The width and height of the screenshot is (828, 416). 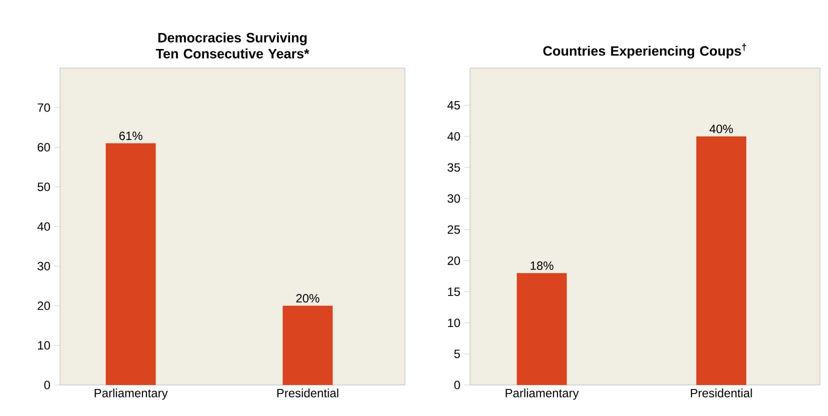 What do you see at coordinates (453, 105) in the screenshot?
I see `y-tick-label: 45` at bounding box center [453, 105].